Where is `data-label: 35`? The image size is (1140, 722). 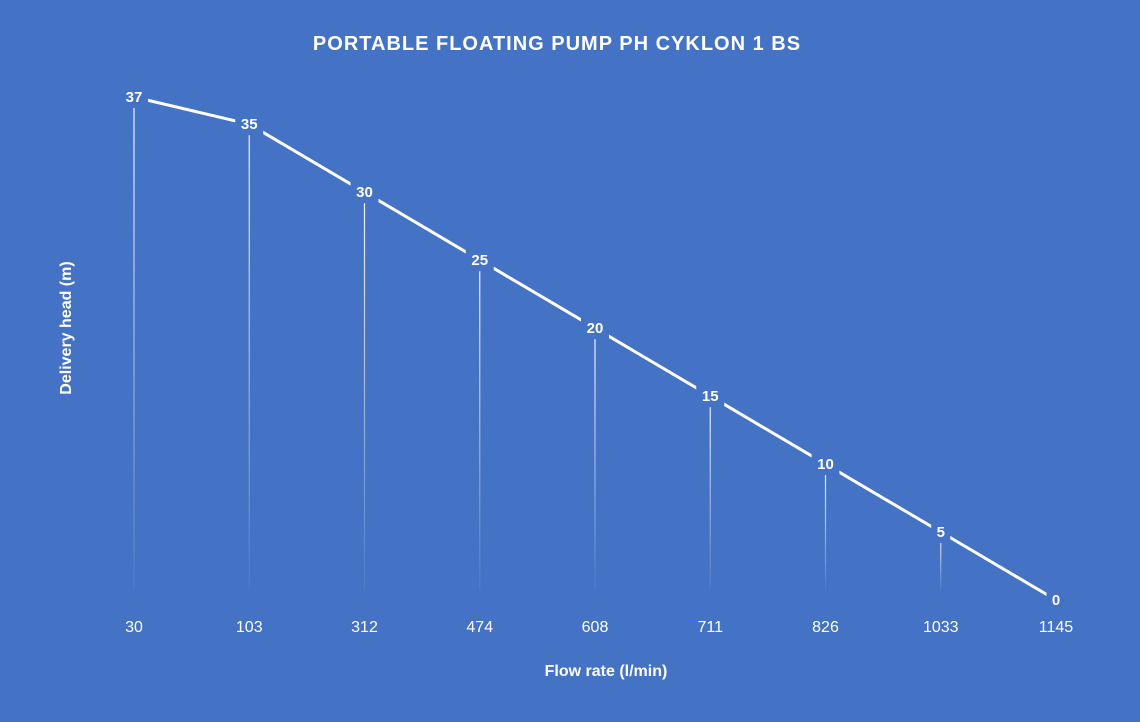 data-label: 35 is located at coordinates (249, 124).